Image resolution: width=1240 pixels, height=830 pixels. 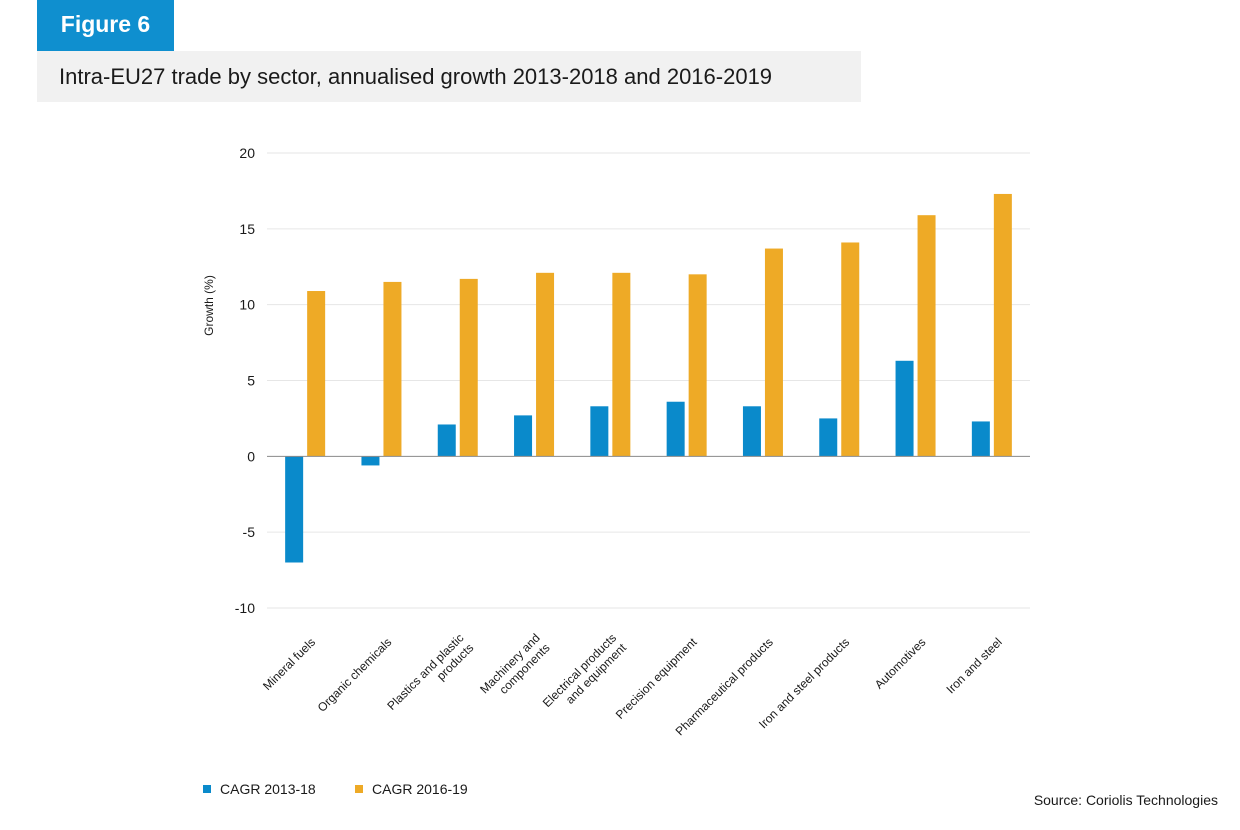 I want to click on x-tick-label: Plastics and plasticproducts, so click(x=430, y=677).